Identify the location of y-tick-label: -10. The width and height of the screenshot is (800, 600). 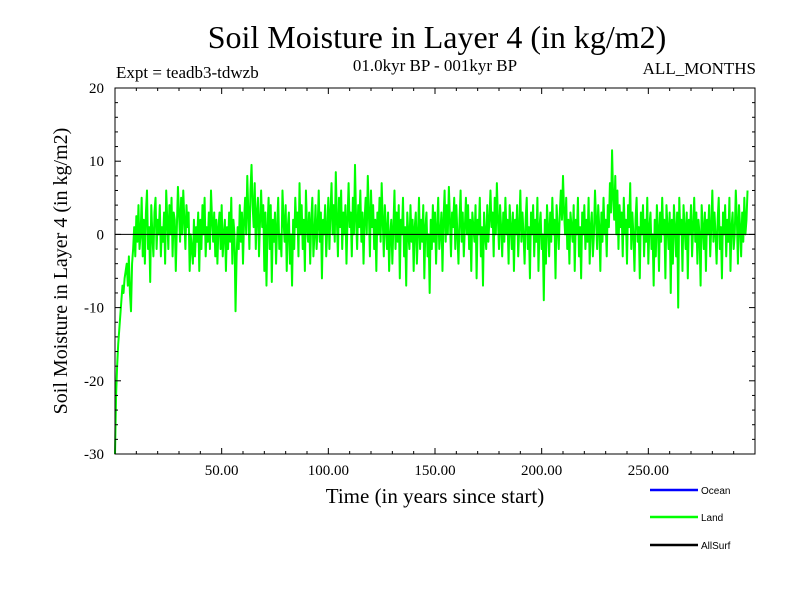
(94, 309).